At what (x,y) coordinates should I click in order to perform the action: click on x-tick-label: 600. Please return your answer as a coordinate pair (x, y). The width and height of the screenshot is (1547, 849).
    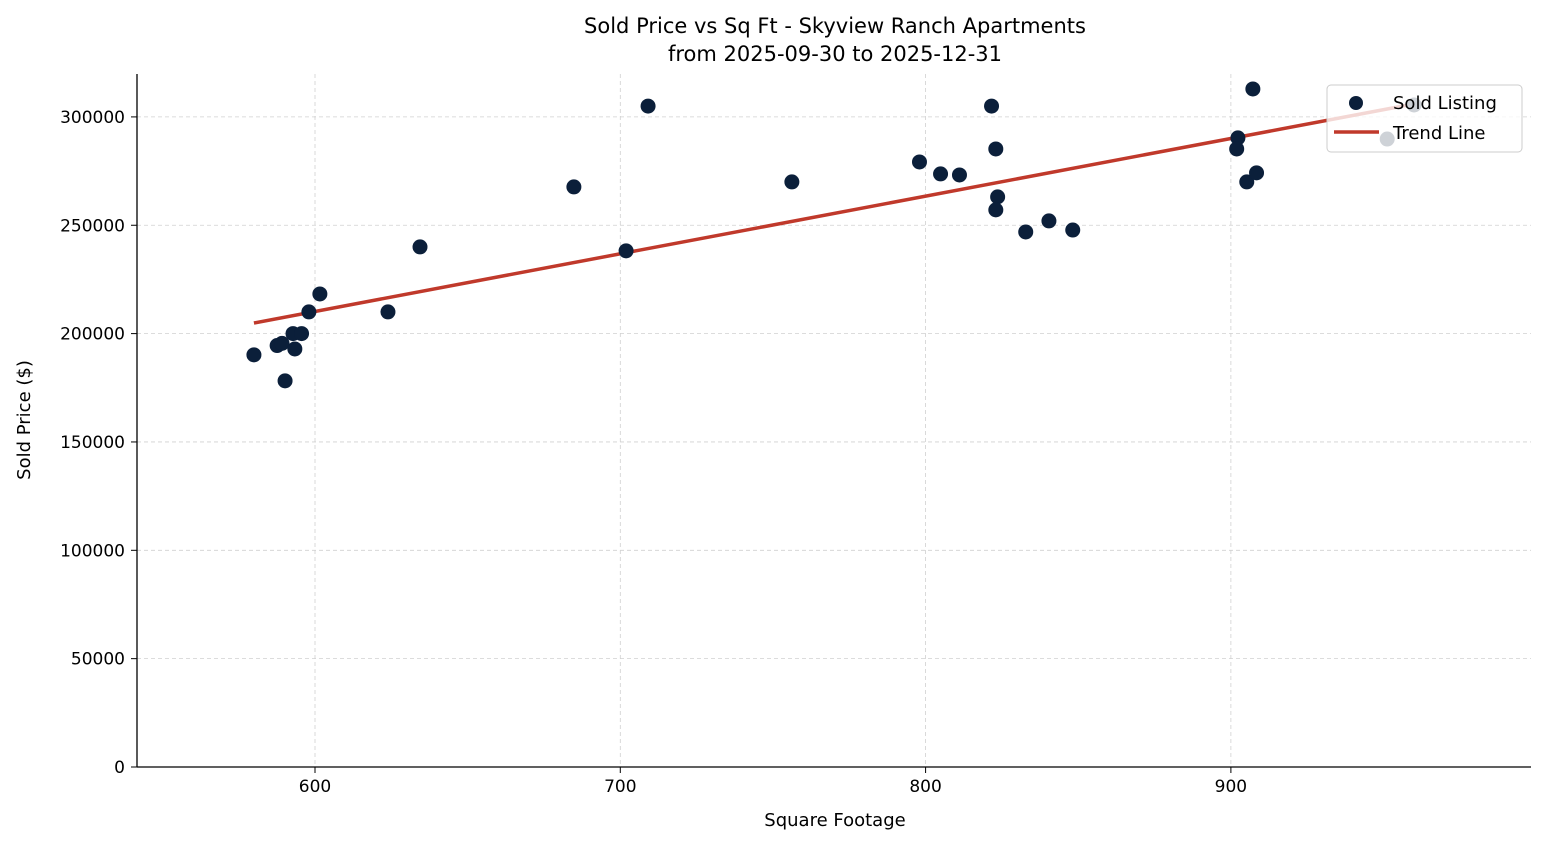
    Looking at the image, I should click on (315, 787).